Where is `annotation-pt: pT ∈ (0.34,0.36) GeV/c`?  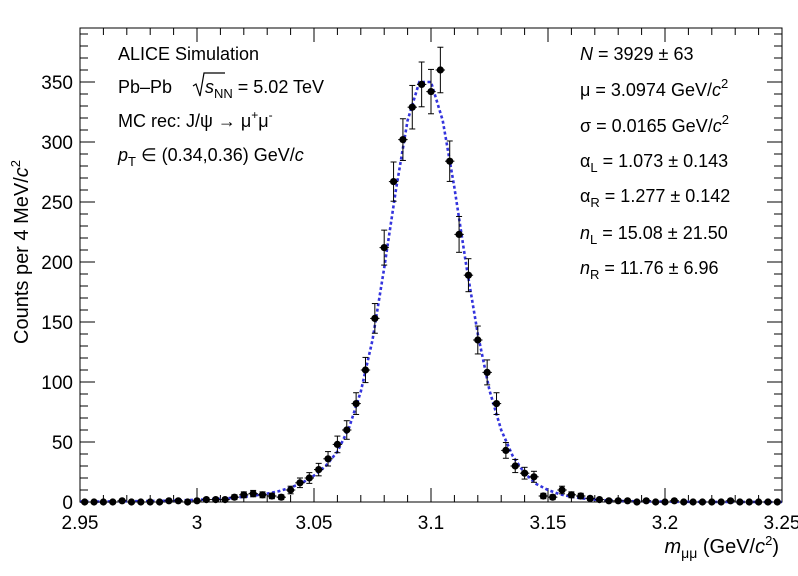
annotation-pt: pT ∈ (0.34,0.36) GeV/c is located at coordinates (210, 157).